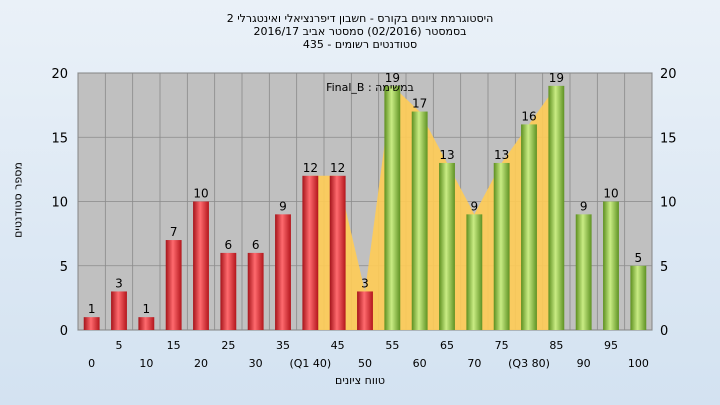 This screenshot has height=405, width=720. Describe the element at coordinates (502, 345) in the screenshot. I see `x-tick-label-75: 75` at that location.